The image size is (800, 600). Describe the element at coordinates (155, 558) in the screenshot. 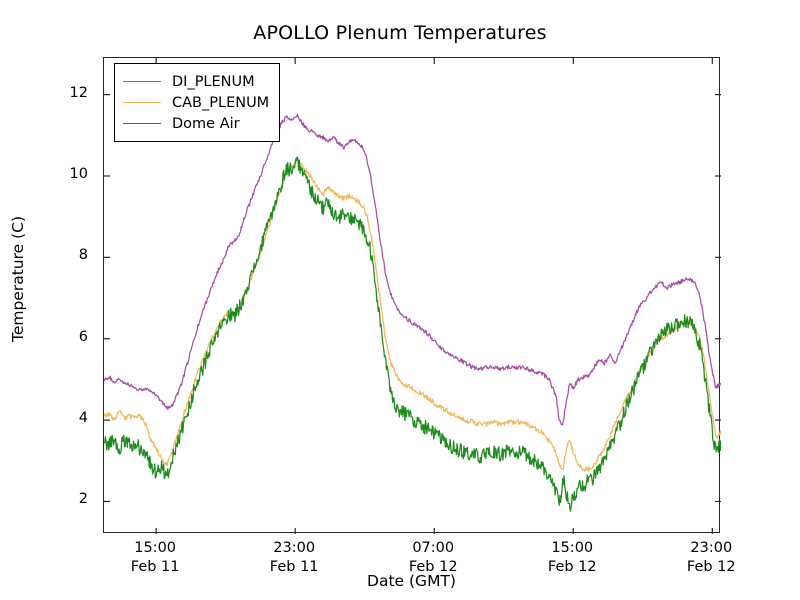

I see `x-tick-label: 15:00 Feb 11` at that location.